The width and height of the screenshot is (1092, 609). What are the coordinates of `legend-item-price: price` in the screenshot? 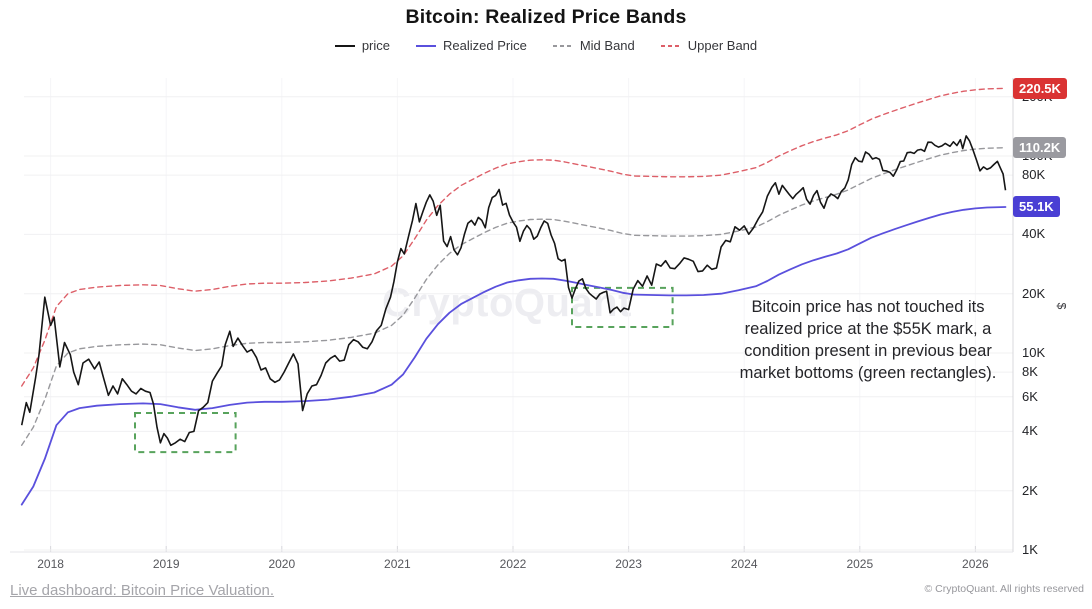 It's located at (362, 45).